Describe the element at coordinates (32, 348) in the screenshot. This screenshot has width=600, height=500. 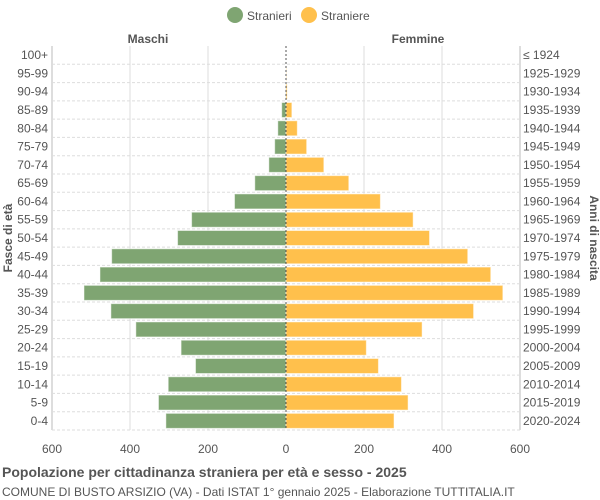
I see `age-label: 20-24` at that location.